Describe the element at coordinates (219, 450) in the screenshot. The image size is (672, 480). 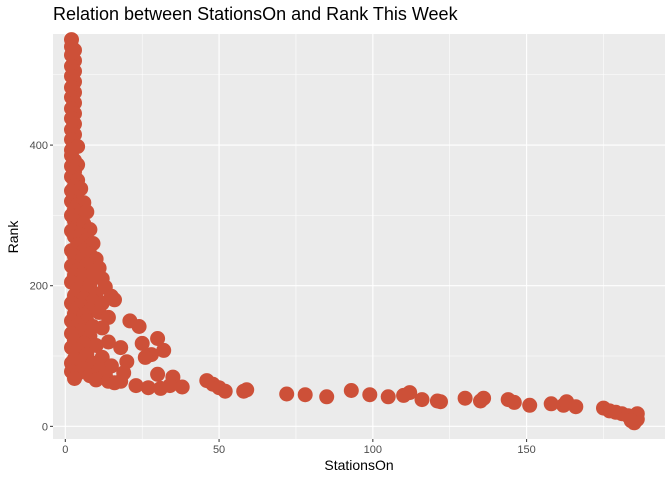
I see `x-tick-label: 50` at that location.